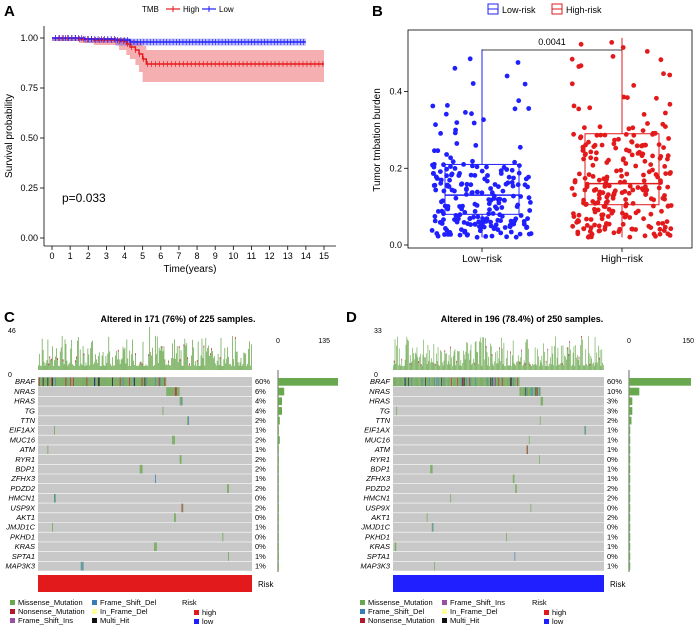  I want to click on bp-pvalue: 0.0041, so click(552, 42).